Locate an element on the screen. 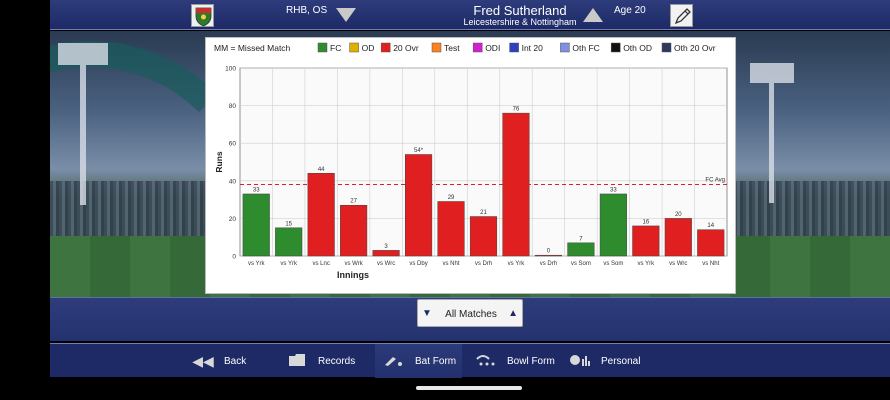  data-label: 20 is located at coordinates (678, 215).